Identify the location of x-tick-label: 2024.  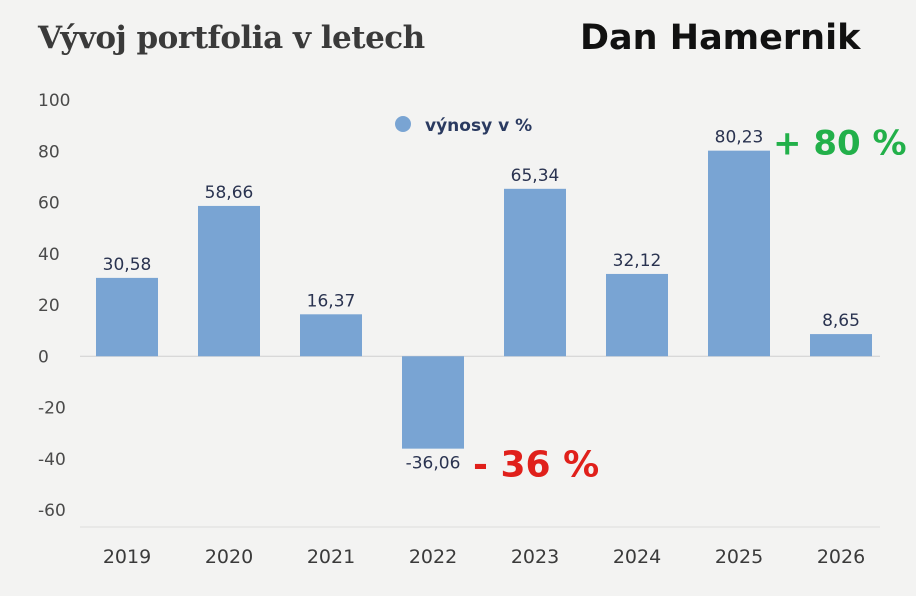
(637, 557).